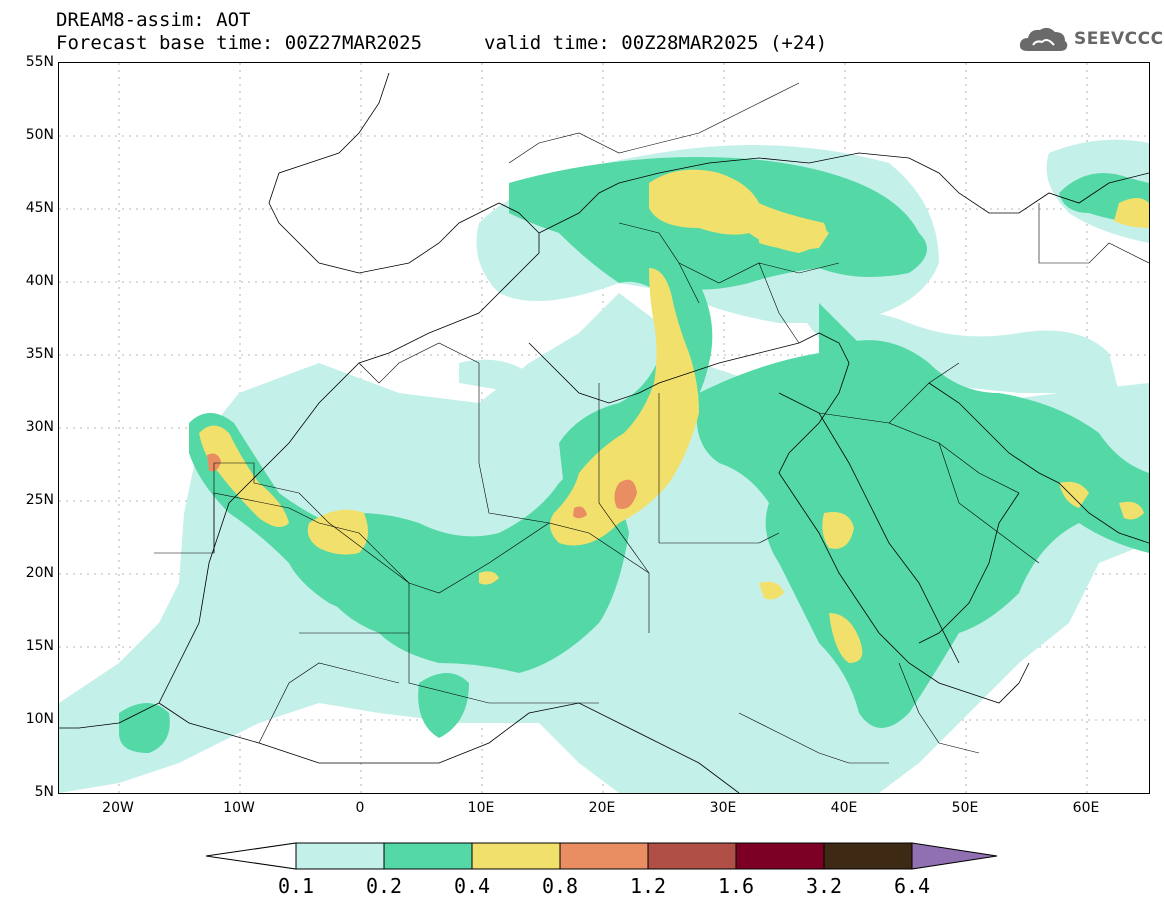 The width and height of the screenshot is (1165, 905). I want to click on colorbar-over-arrow, so click(954, 856).